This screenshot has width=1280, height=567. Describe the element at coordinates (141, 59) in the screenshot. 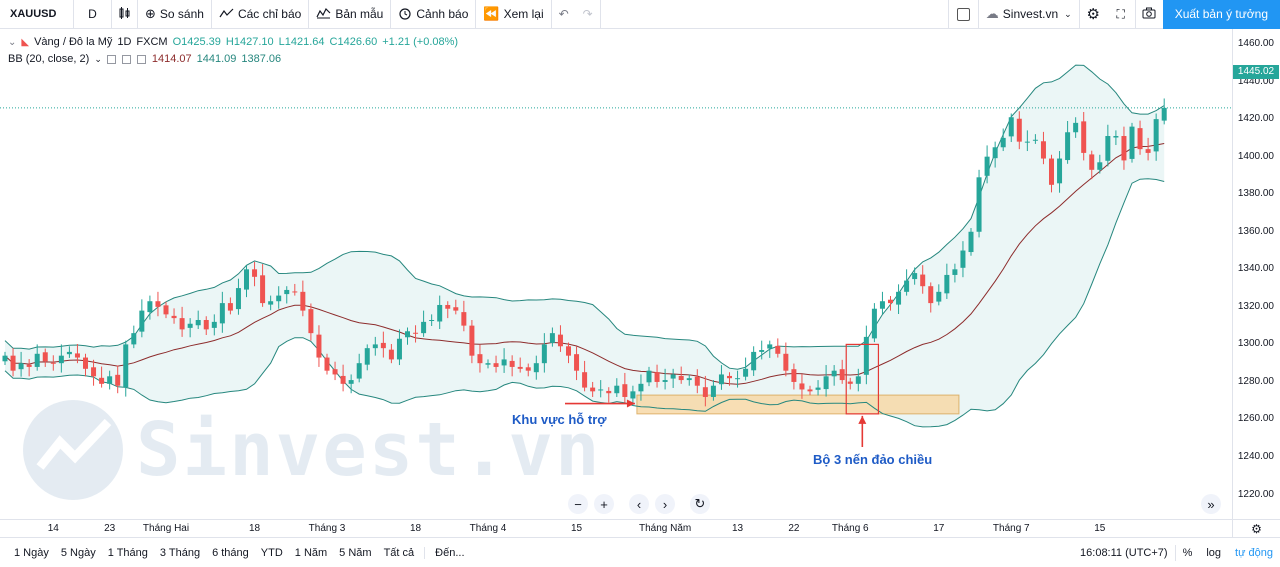

I see `close-icon` at that location.